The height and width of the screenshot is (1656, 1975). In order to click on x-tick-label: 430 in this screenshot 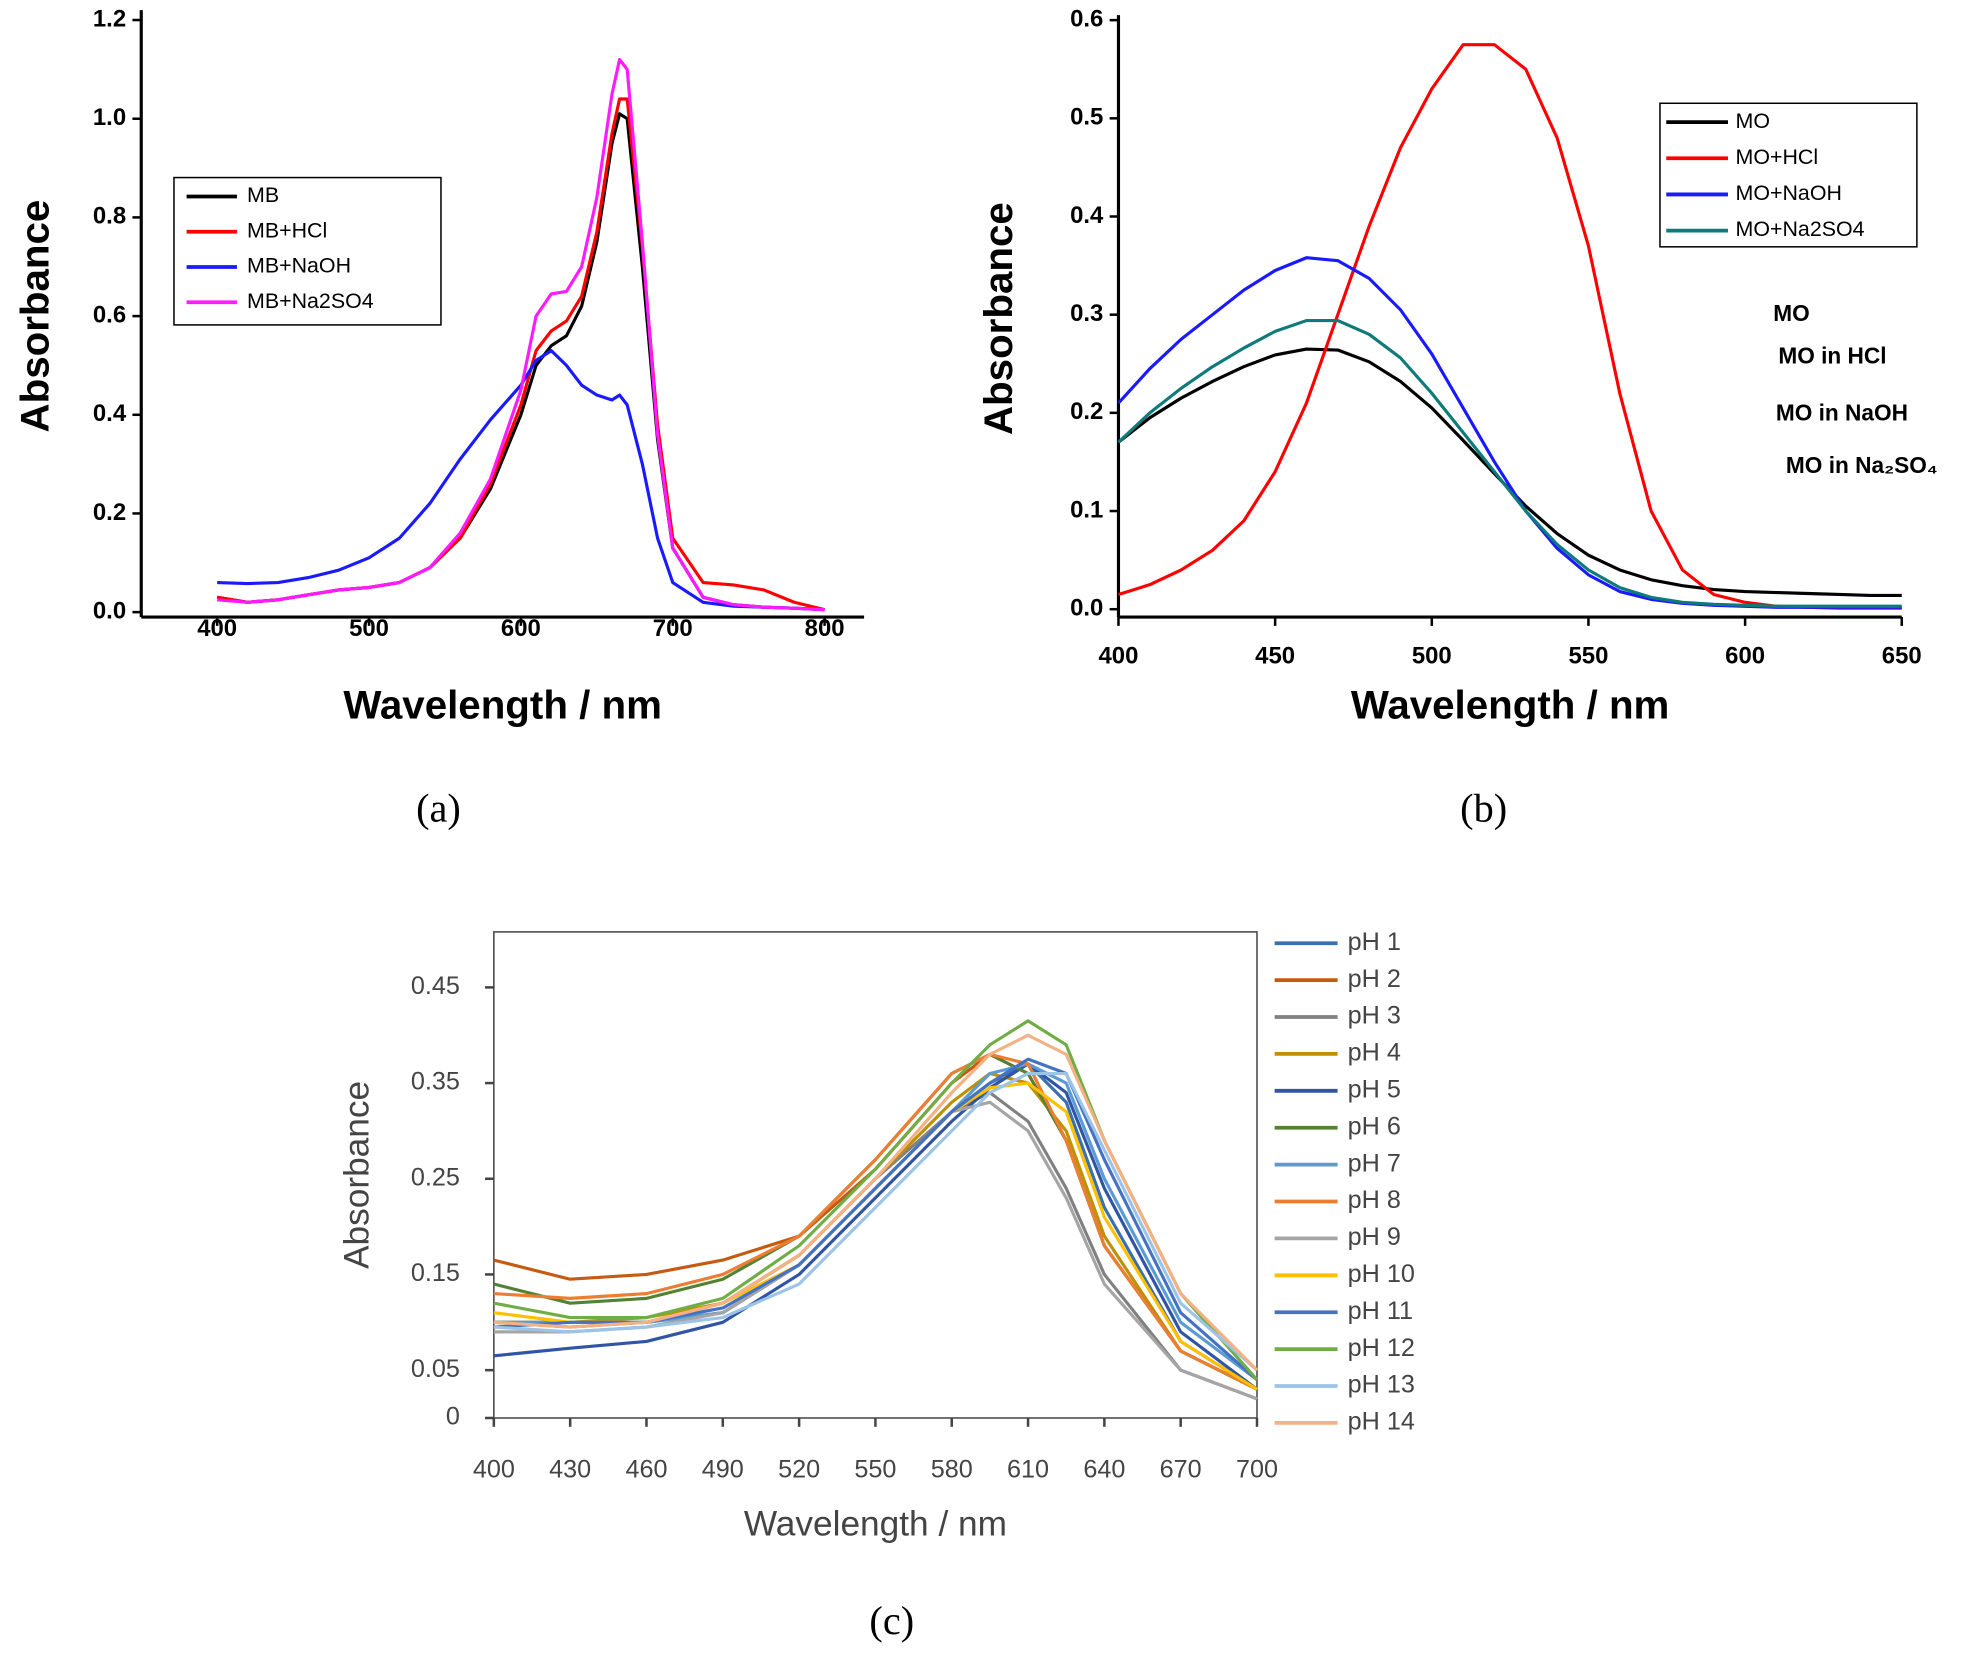, I will do `click(570, 1470)`.